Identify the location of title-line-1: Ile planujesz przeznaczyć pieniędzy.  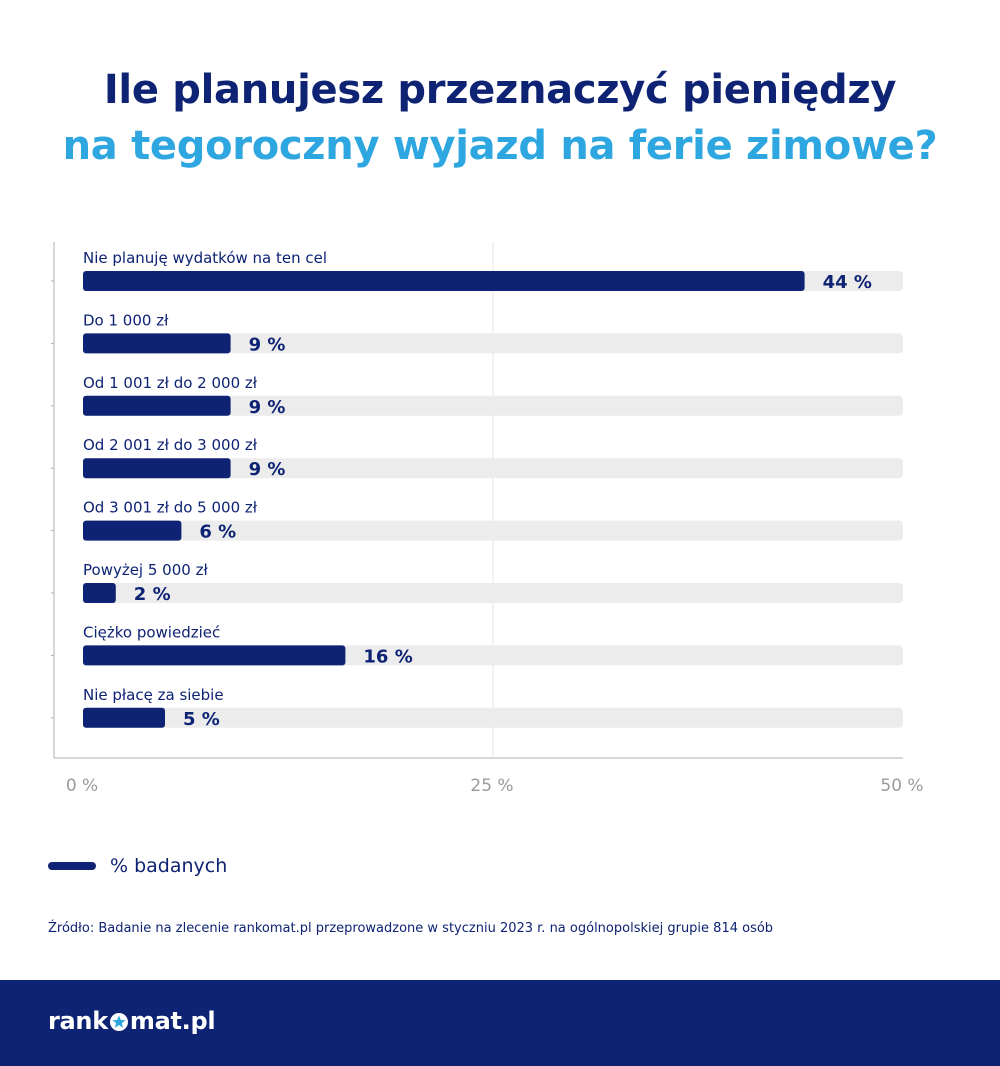
(500, 90).